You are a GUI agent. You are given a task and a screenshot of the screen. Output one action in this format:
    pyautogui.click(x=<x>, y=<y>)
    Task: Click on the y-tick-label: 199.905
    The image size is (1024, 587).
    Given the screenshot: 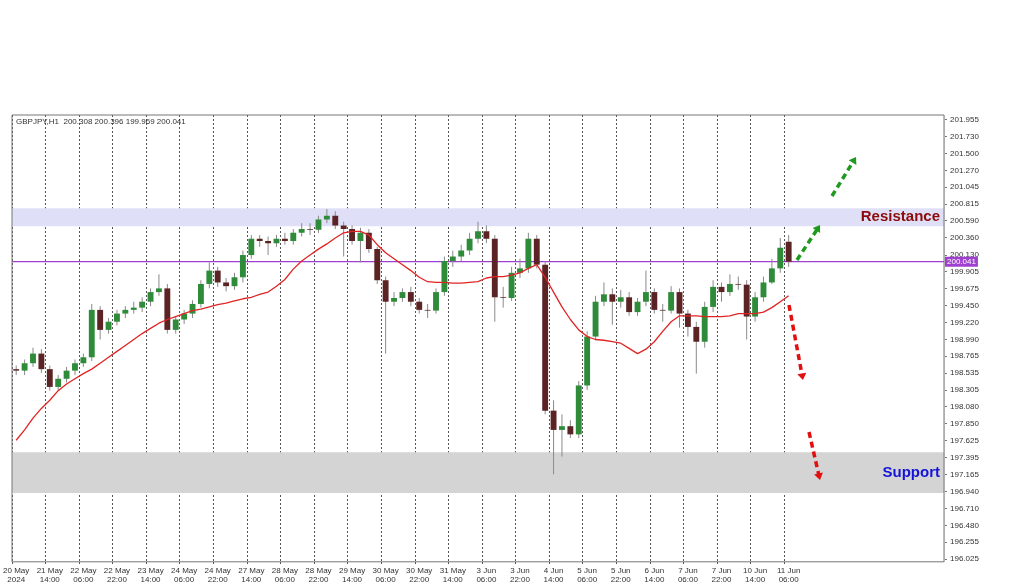 What is the action you would take?
    pyautogui.click(x=965, y=271)
    